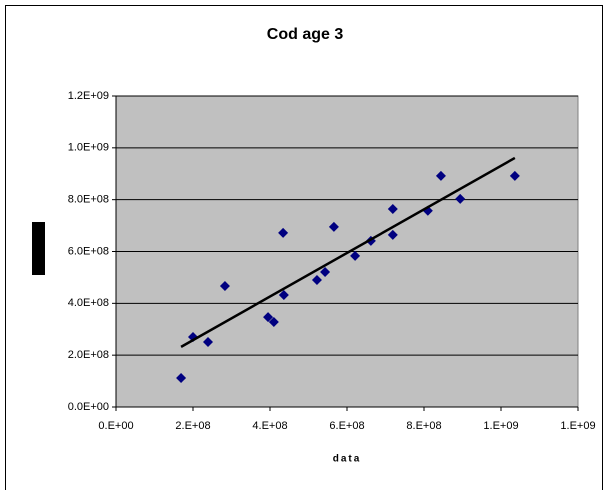 The width and height of the screenshot is (611, 490). What do you see at coordinates (269, 426) in the screenshot?
I see `x-tick-label: 4.E+08` at bounding box center [269, 426].